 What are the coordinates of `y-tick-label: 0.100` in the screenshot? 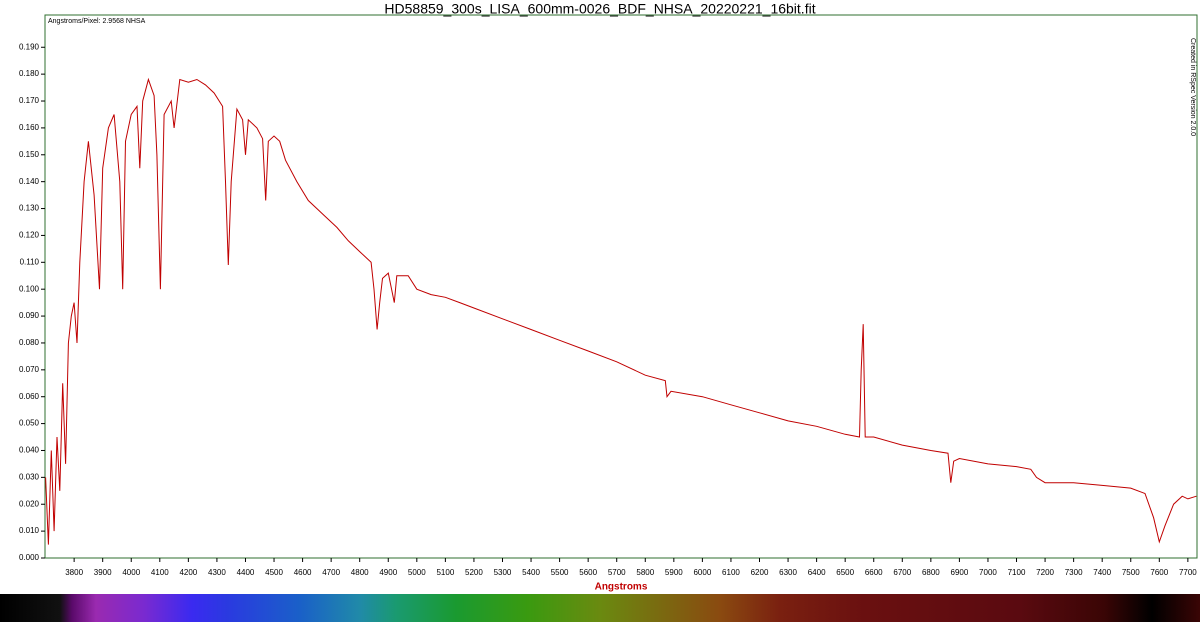 It's located at (29, 288).